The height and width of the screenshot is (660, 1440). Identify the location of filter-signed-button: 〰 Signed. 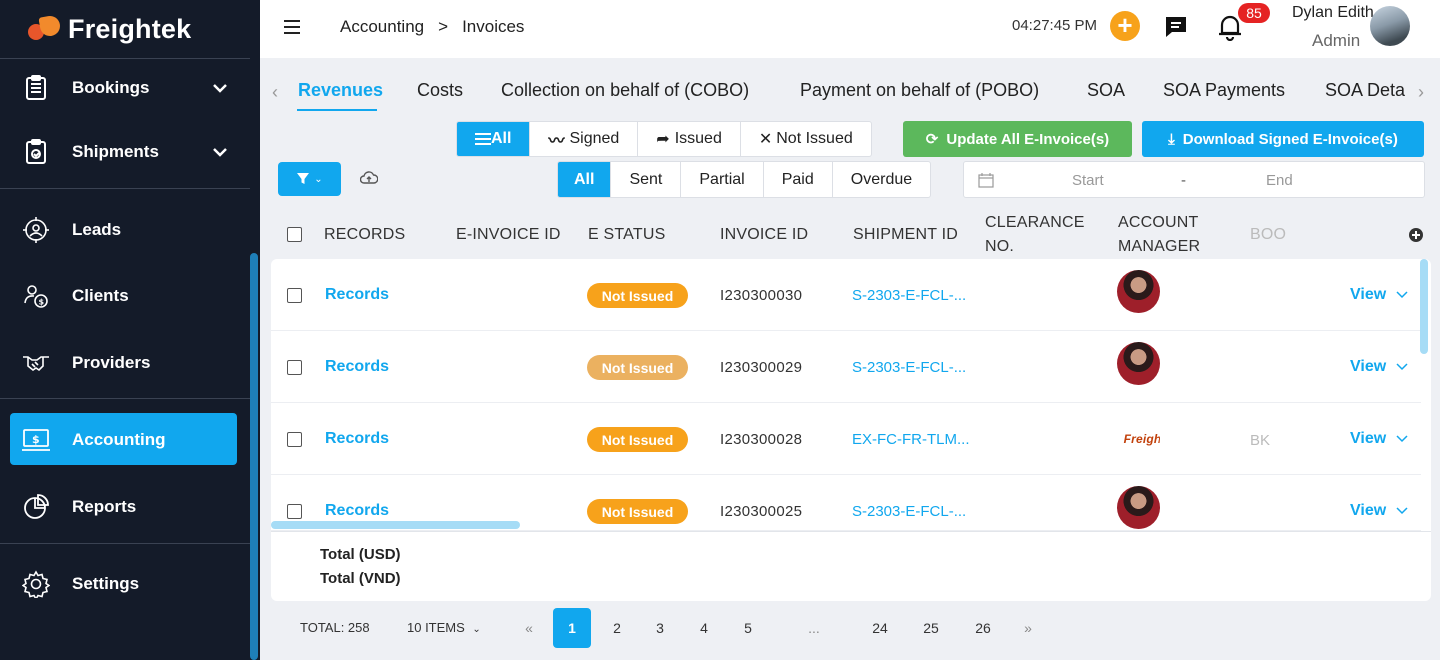
(583, 139).